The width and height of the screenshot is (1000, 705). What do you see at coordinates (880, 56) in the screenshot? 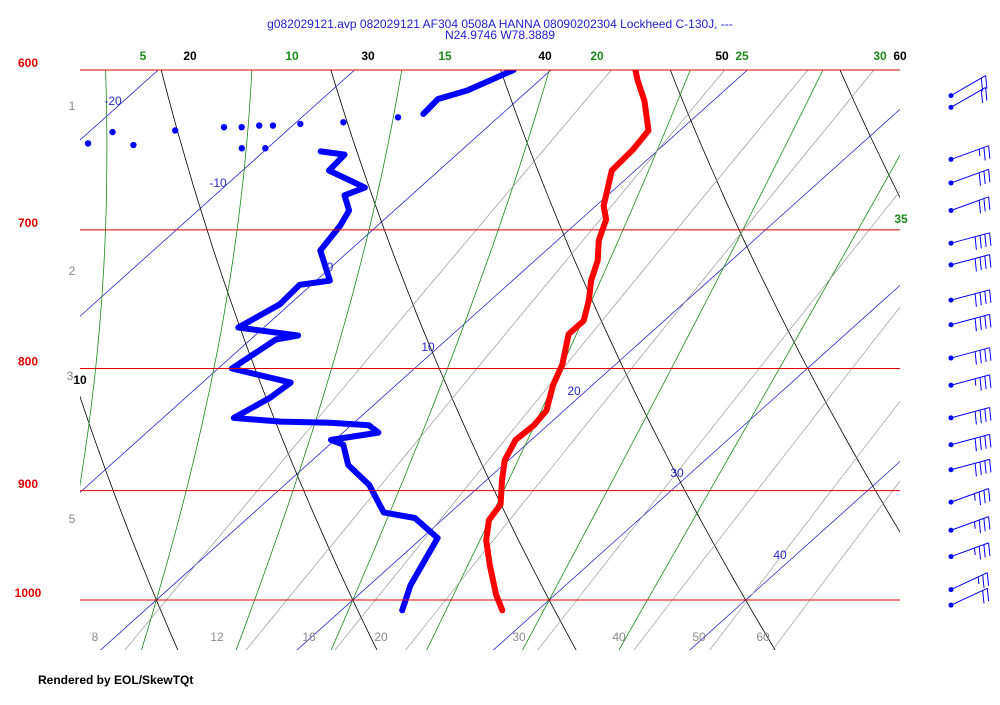
I see `moist-adiabat-label: 30` at bounding box center [880, 56].